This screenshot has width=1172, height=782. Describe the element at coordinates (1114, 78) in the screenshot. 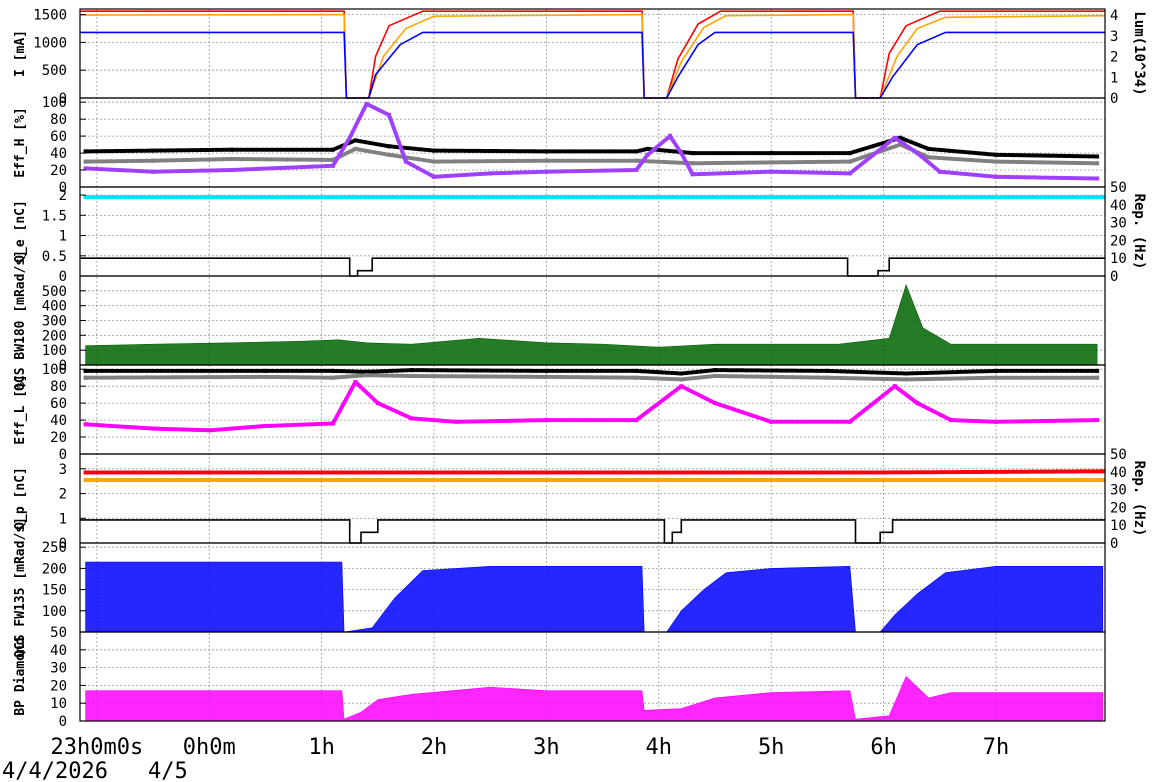

I see `y2-tick-label: 1` at that location.